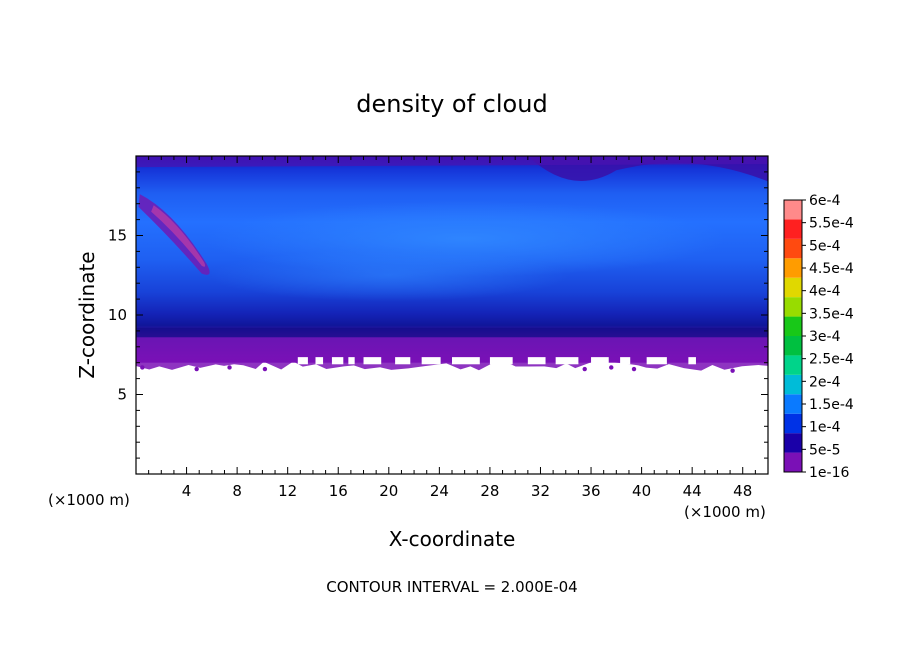  I want to click on x-tick-label: 40, so click(641, 491).